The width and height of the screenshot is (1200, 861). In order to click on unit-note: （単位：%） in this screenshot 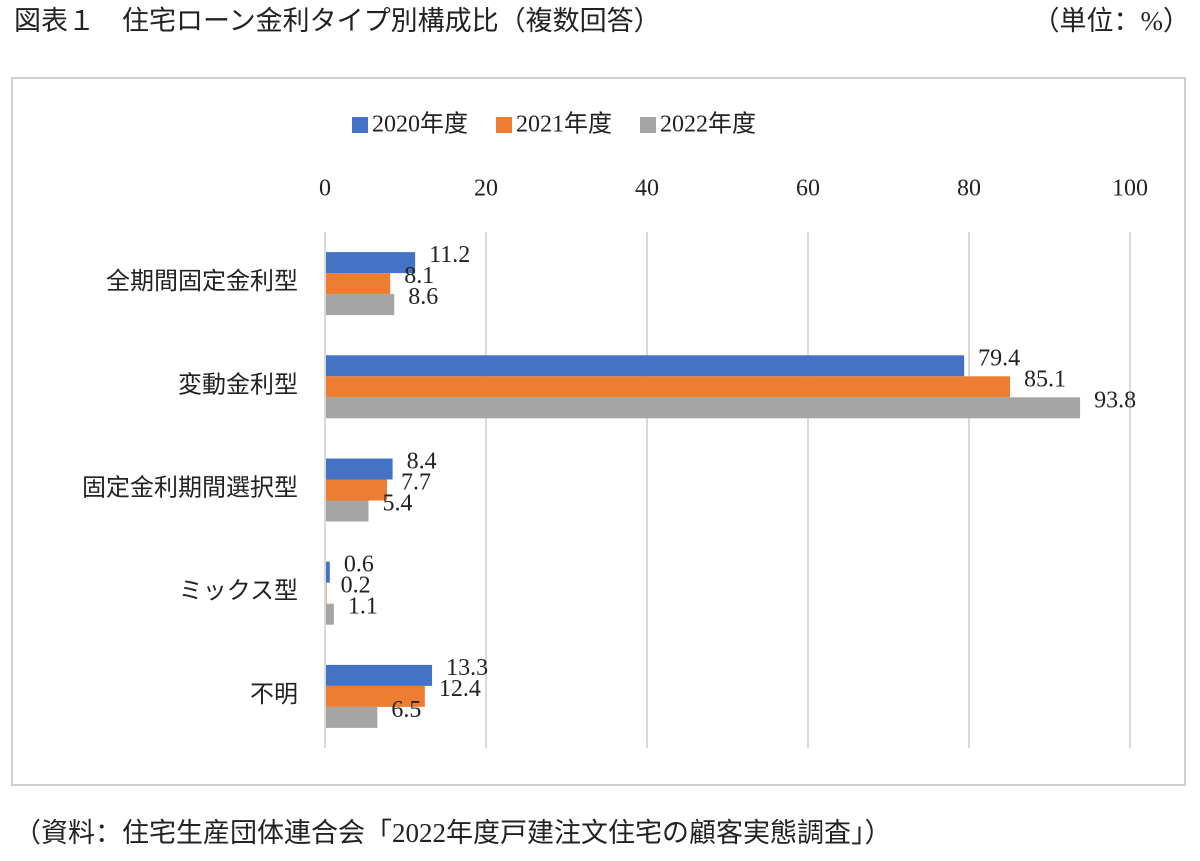, I will do `click(1112, 21)`.